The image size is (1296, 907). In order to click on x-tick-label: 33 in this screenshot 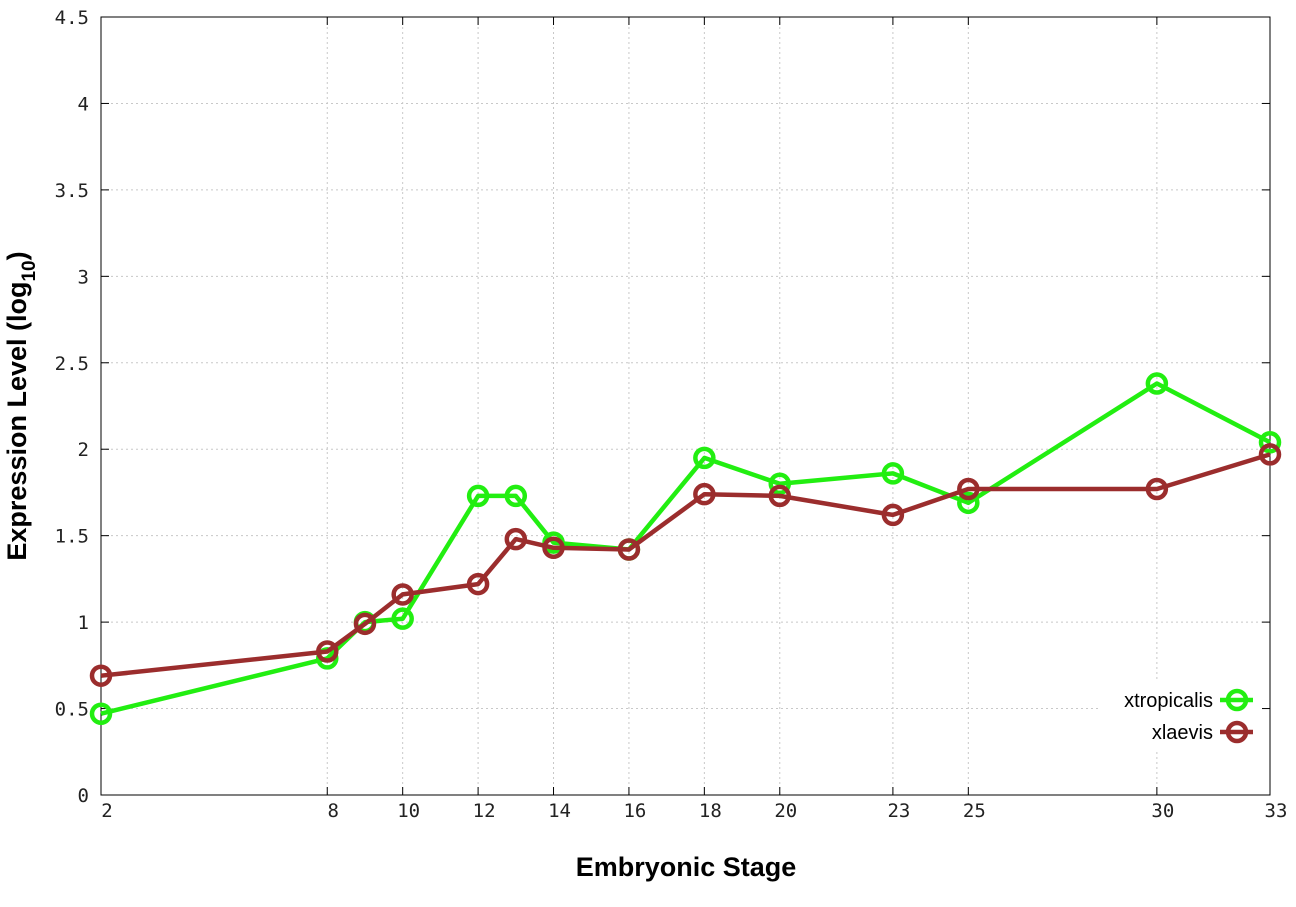, I will do `click(1276, 811)`.